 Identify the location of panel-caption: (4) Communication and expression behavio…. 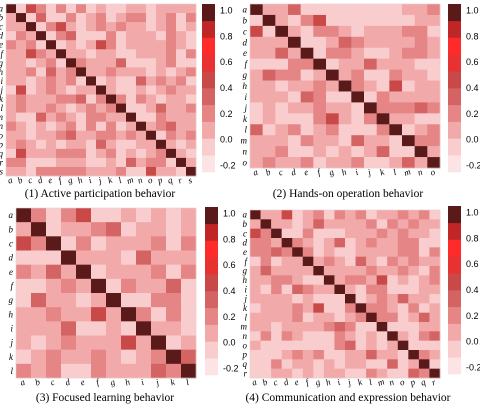
(347, 398).